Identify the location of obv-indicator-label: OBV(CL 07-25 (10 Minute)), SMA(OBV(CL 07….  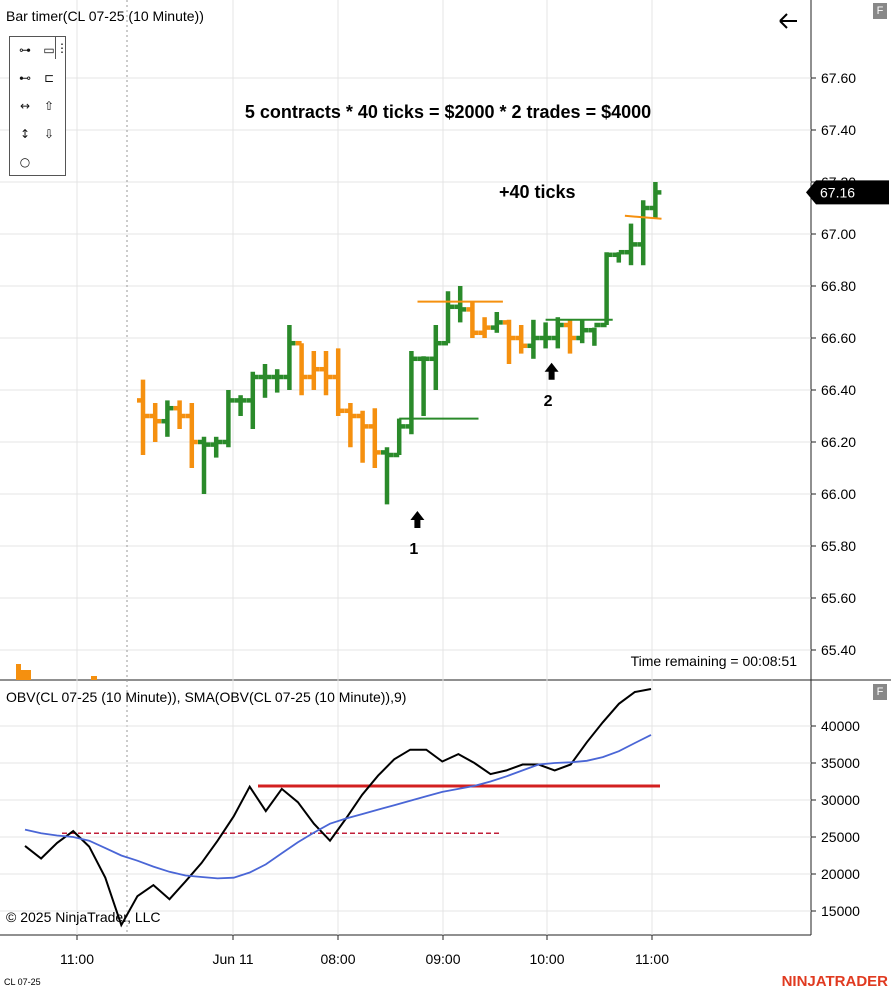
(206, 697).